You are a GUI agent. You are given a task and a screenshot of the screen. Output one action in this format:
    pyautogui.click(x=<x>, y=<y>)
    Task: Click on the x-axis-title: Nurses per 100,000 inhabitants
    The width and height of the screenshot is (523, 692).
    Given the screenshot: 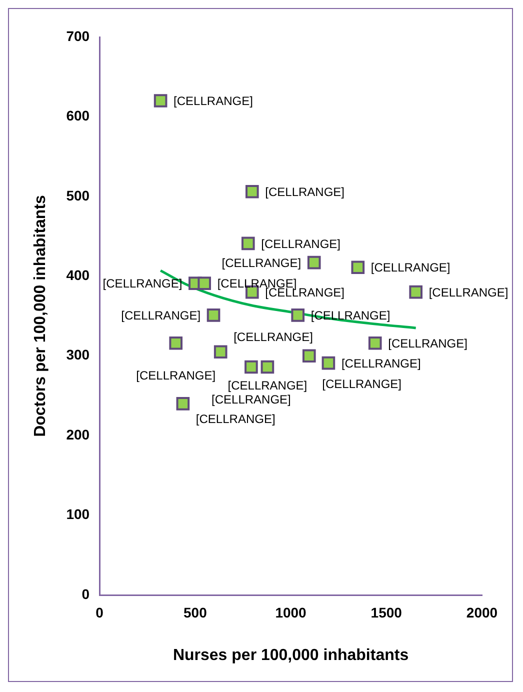 What is the action you would take?
    pyautogui.click(x=290, y=655)
    